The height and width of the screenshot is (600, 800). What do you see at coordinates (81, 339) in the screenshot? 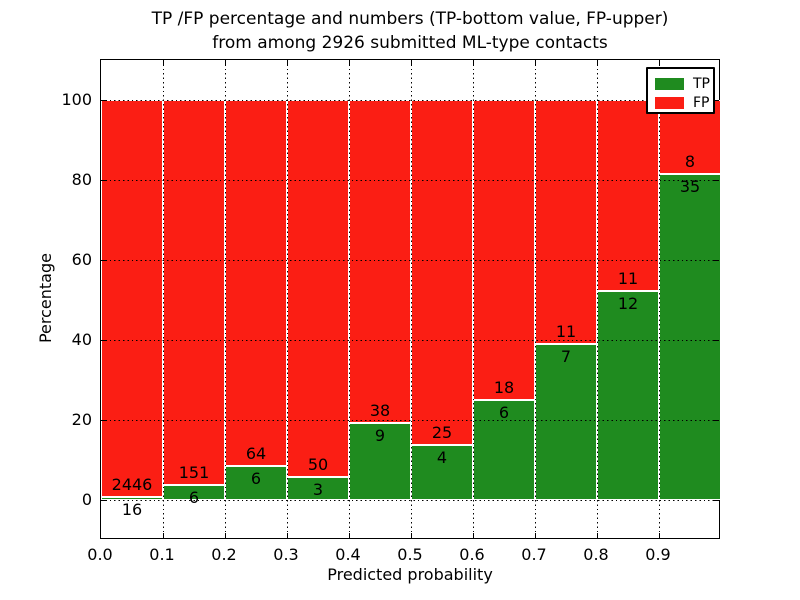
I see `y-tick-label: 40` at bounding box center [81, 339].